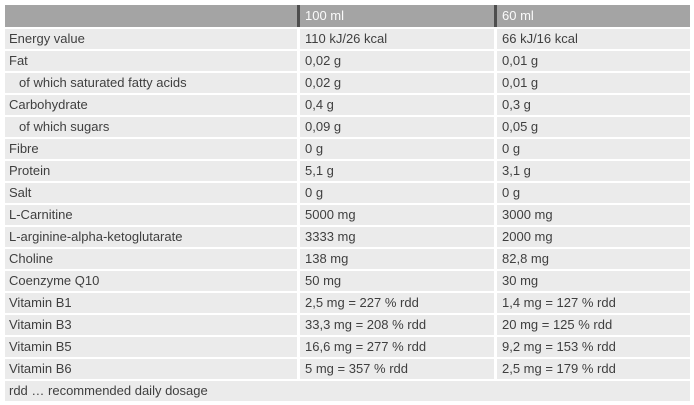 The height and width of the screenshot is (405, 694). What do you see at coordinates (395, 215) in the screenshot?
I see `value-100ml: 5000 mg` at bounding box center [395, 215].